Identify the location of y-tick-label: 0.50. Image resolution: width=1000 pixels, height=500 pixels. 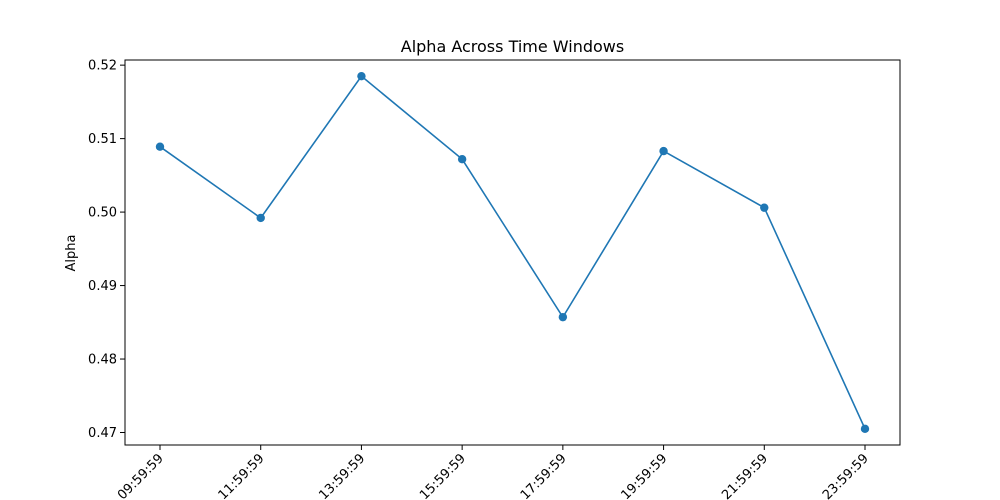
(102, 213).